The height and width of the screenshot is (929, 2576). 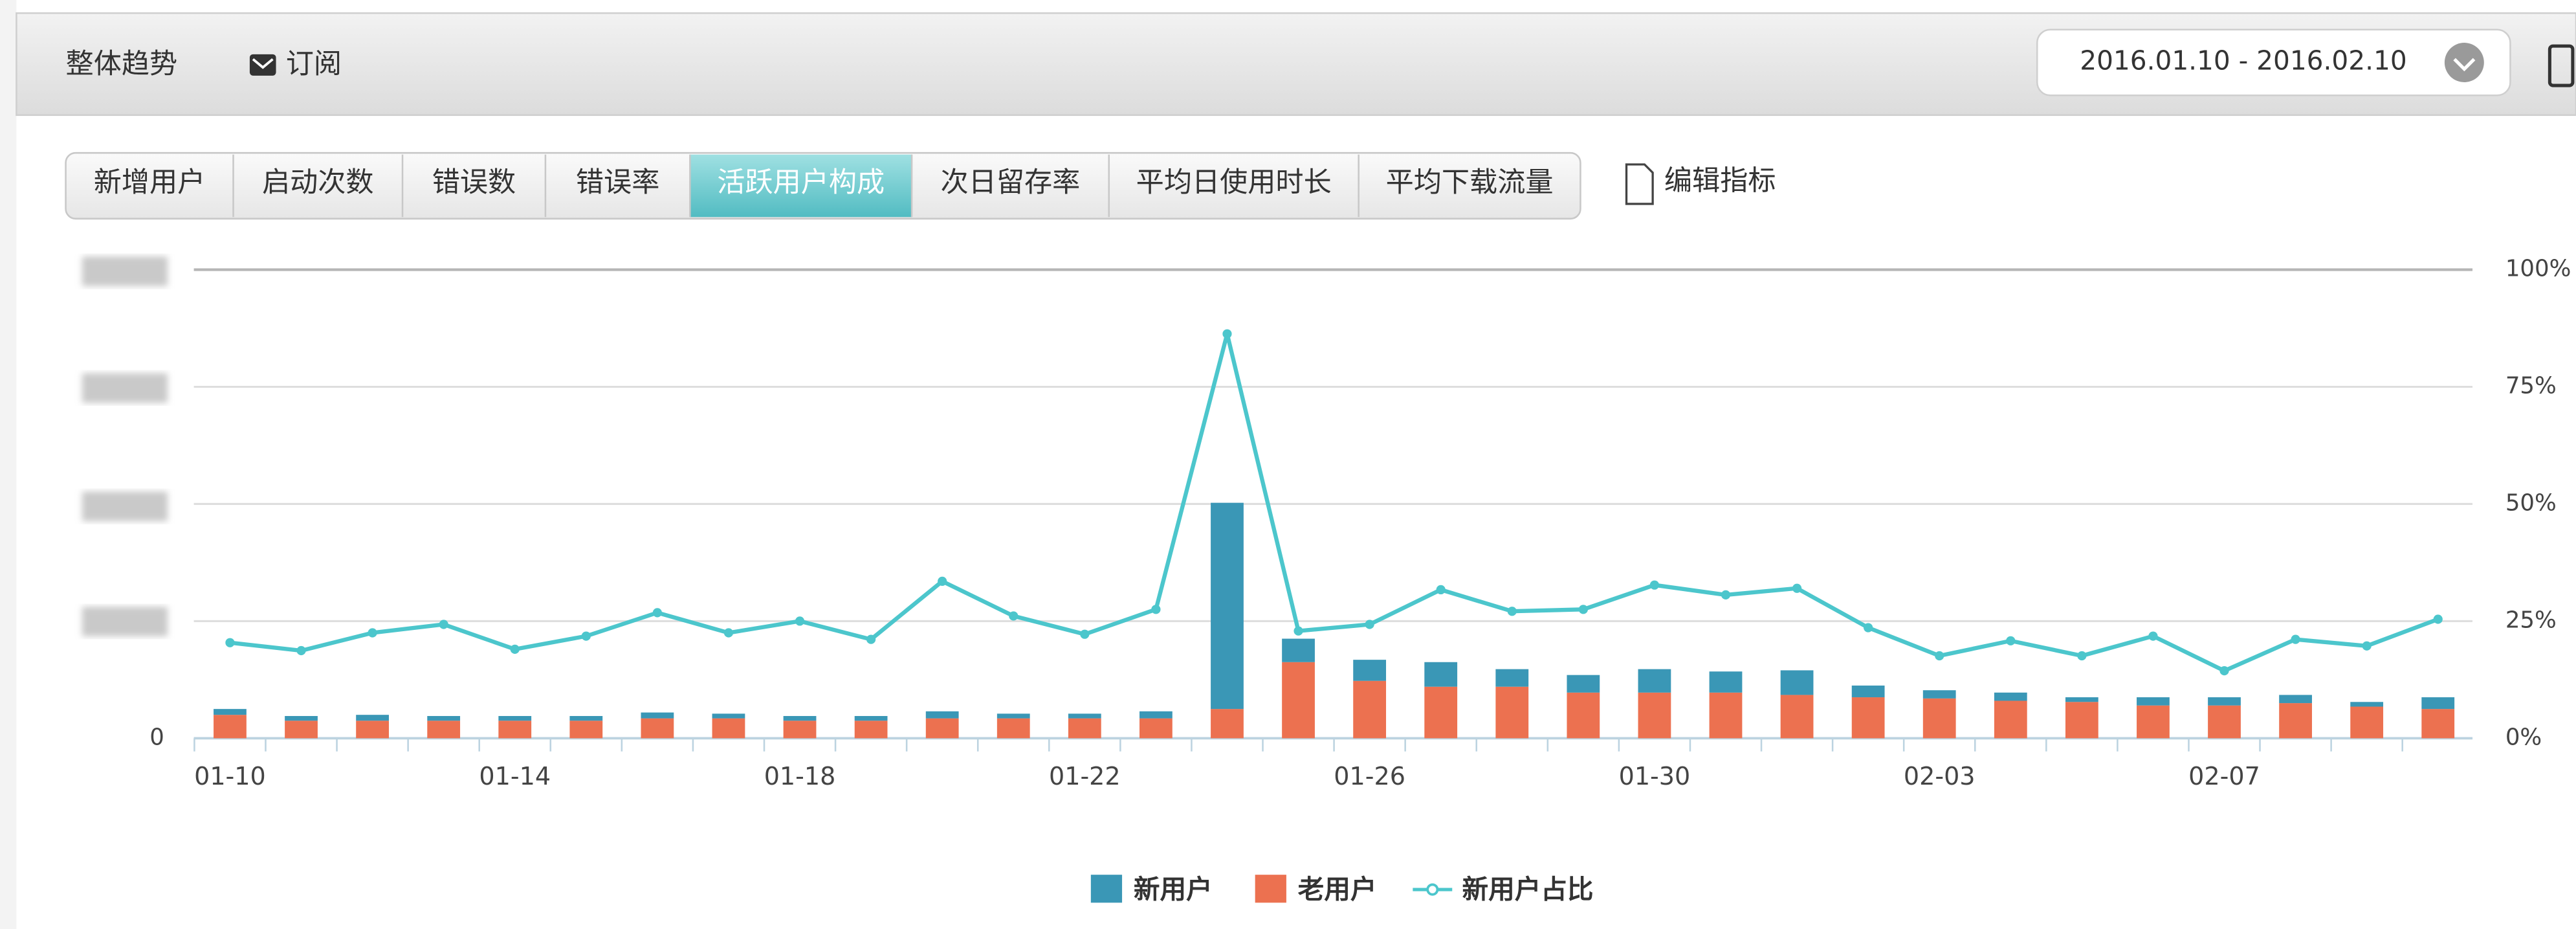 I want to click on legend-dot, so click(x=1432, y=889).